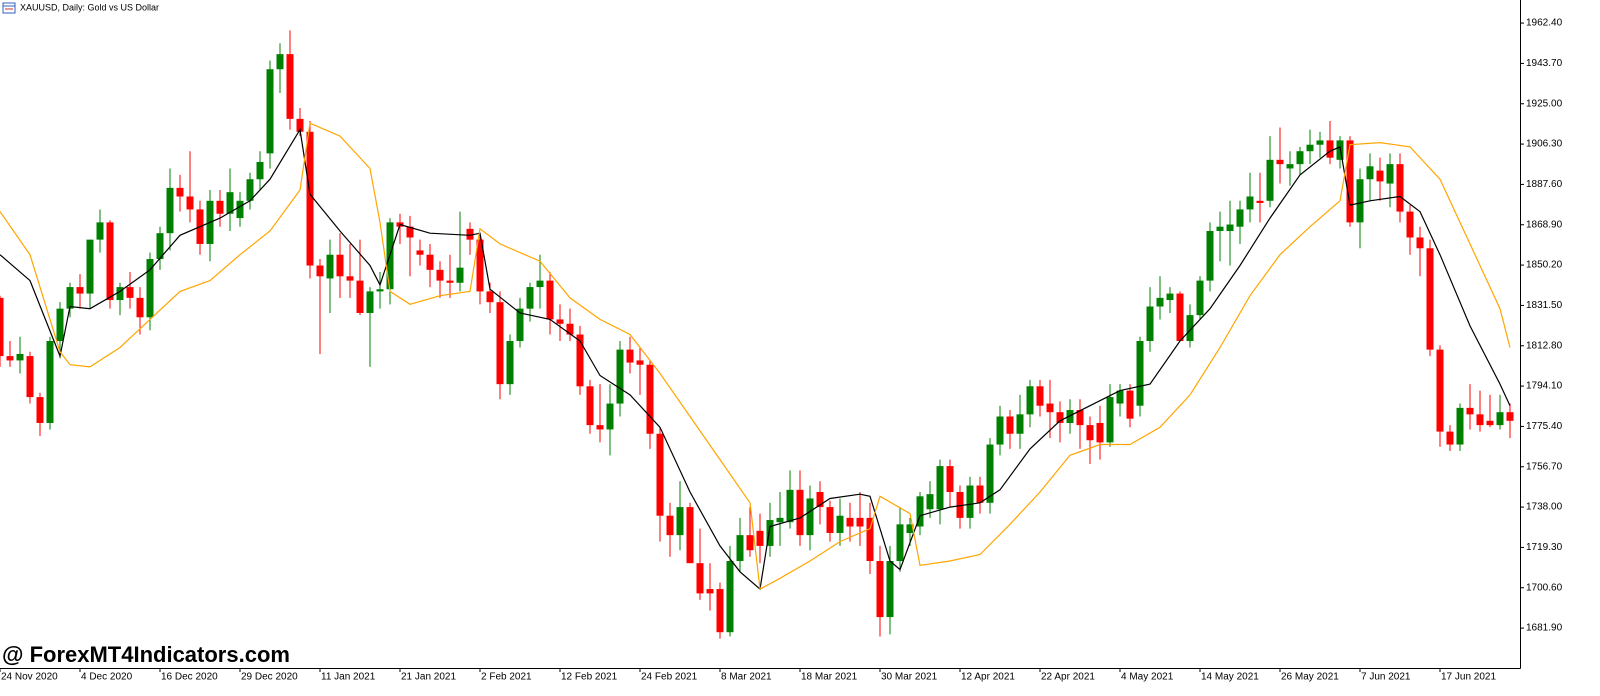 This screenshot has height=696, width=1600. I want to click on watermark: @ ForexMT4Indicators.com, so click(146, 654).